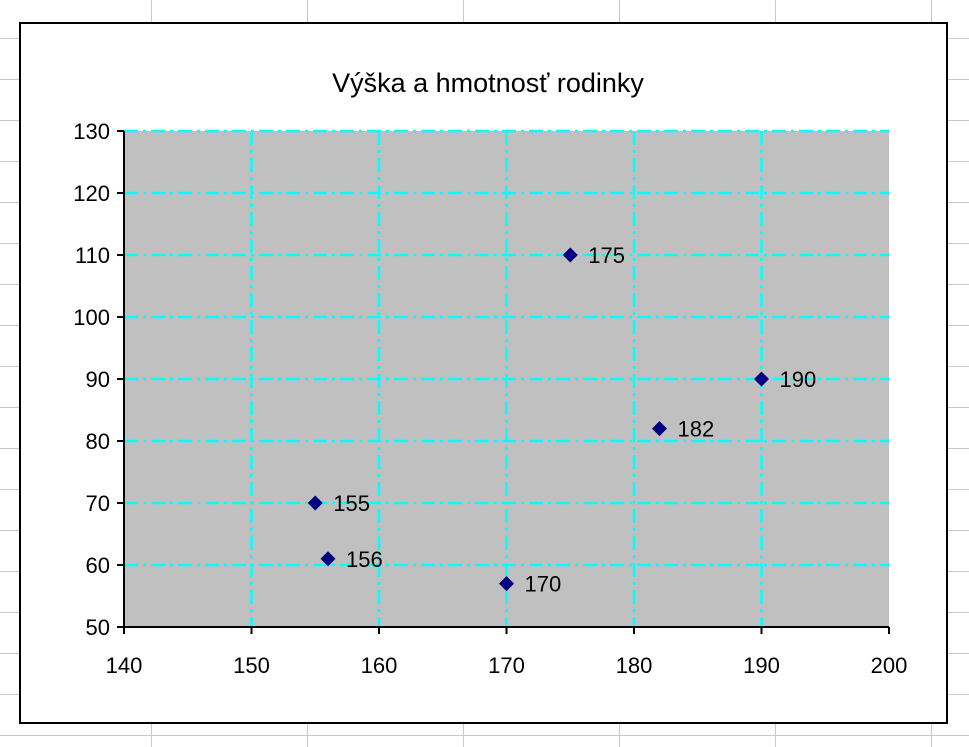  What do you see at coordinates (98, 503) in the screenshot?
I see `y-tick-label: 70` at bounding box center [98, 503].